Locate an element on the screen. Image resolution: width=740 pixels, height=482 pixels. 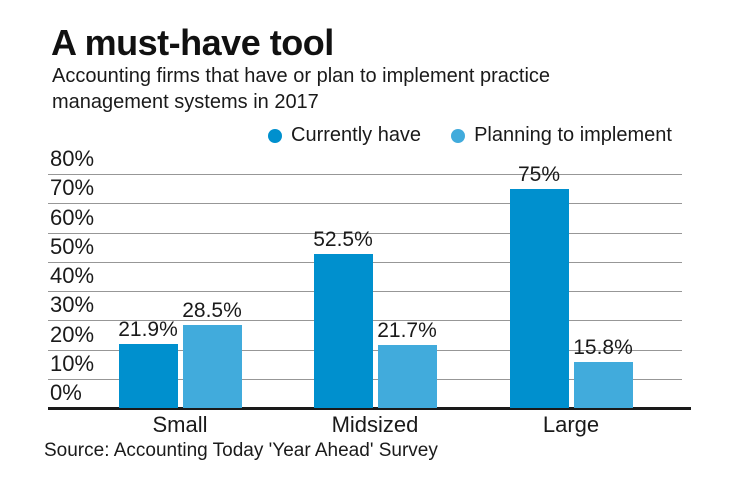
x-axis-label-small: Small is located at coordinates (180, 424).